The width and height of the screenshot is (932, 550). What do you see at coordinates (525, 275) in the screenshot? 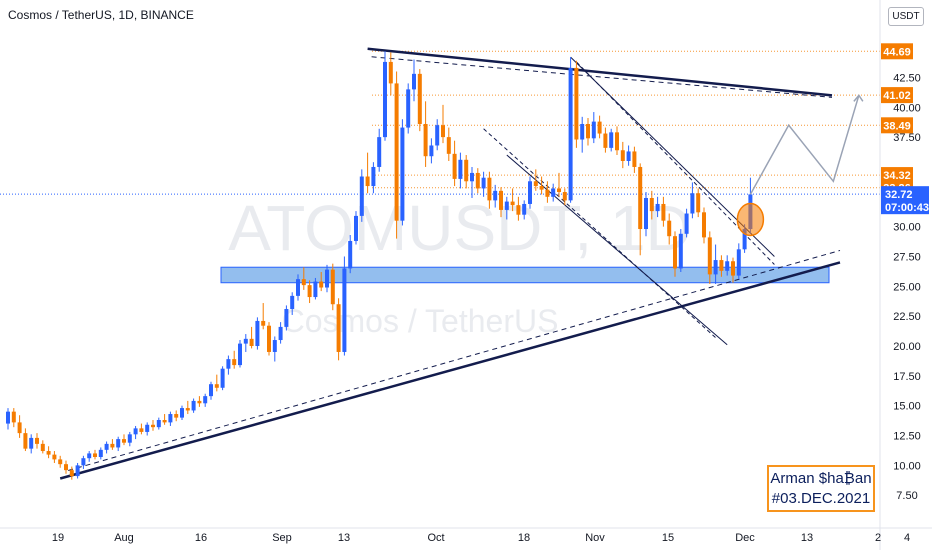
I see `support-zone` at bounding box center [525, 275].